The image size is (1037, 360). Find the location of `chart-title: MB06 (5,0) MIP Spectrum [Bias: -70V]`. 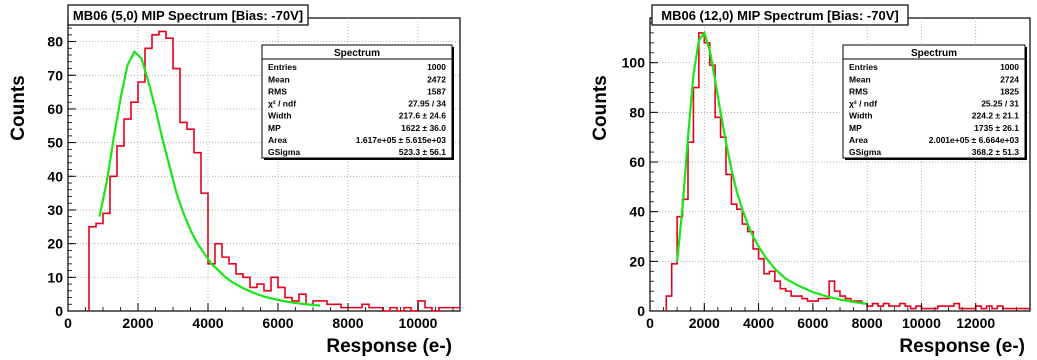

chart-title: MB06 (5,0) MIP Spectrum [Bias: -70V] is located at coordinates (188, 15).